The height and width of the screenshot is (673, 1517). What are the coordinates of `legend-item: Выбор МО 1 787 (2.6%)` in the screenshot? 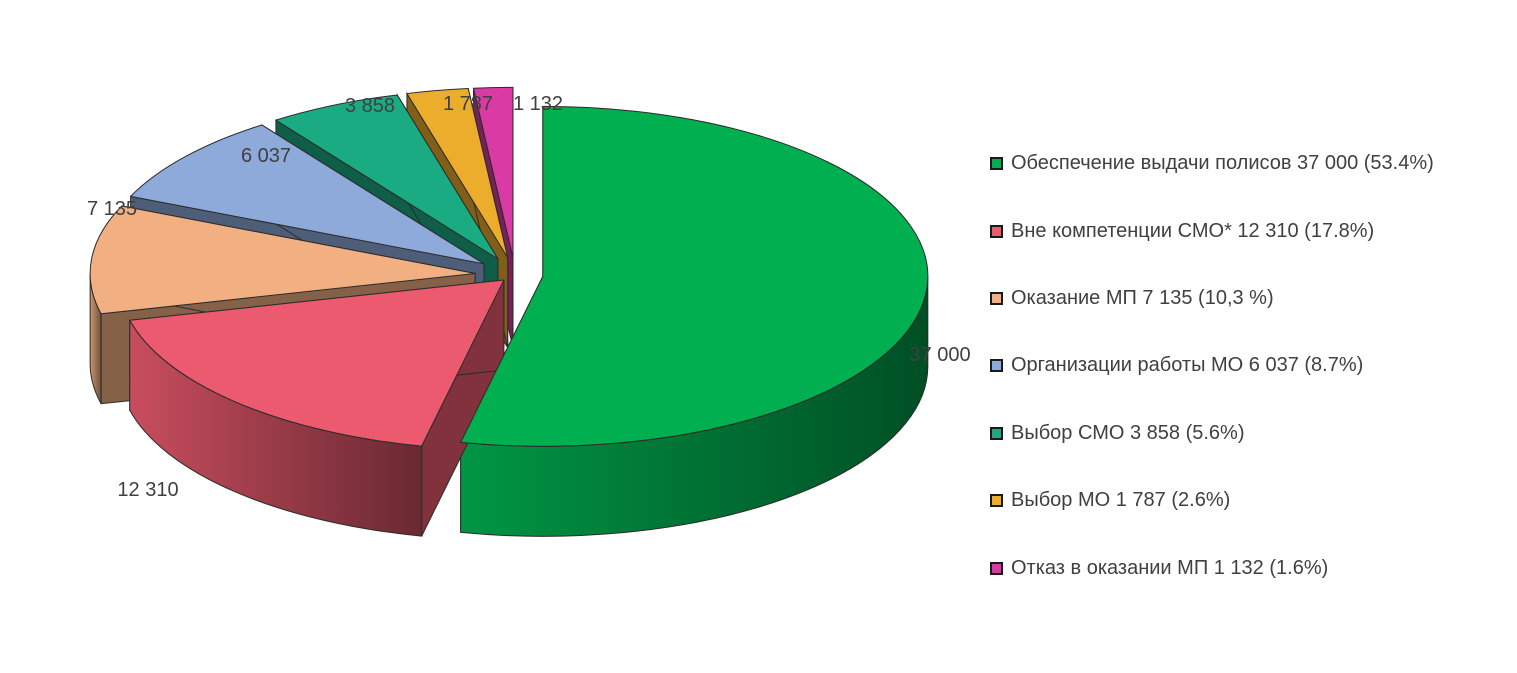 It's located at (1110, 500).